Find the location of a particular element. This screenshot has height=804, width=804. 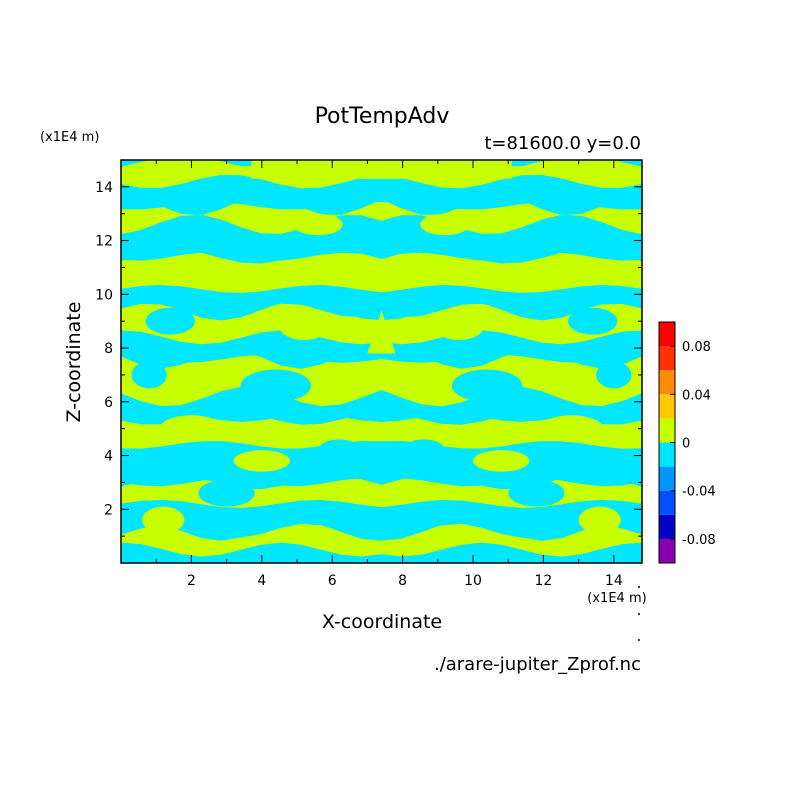

y-tick-label: 12 is located at coordinates (104, 242).